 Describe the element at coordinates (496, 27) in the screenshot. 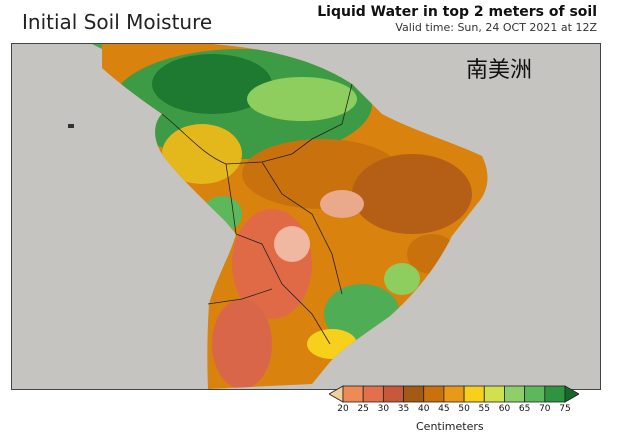

I see `subtitle-valid-time: Valid time: Sun, 24 OCT 2021 at 12Z` at that location.